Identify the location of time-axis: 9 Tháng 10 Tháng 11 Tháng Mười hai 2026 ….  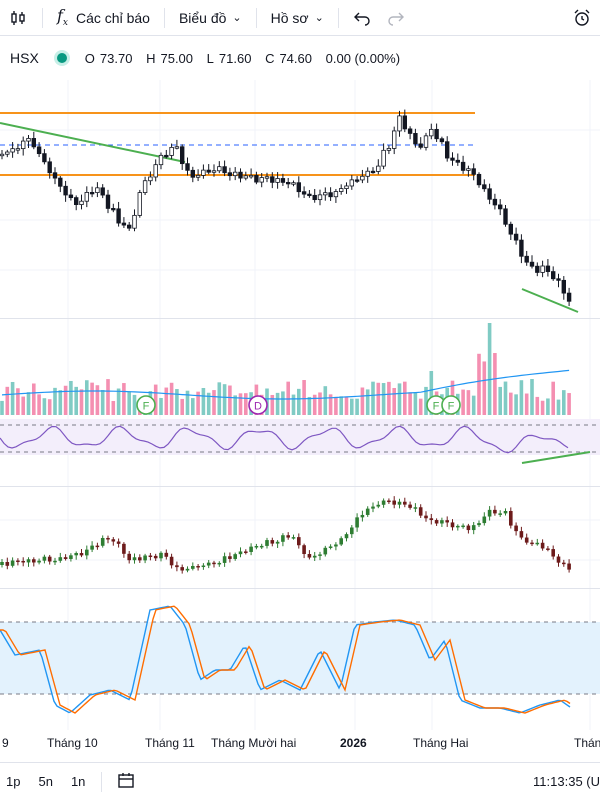
(300, 744).